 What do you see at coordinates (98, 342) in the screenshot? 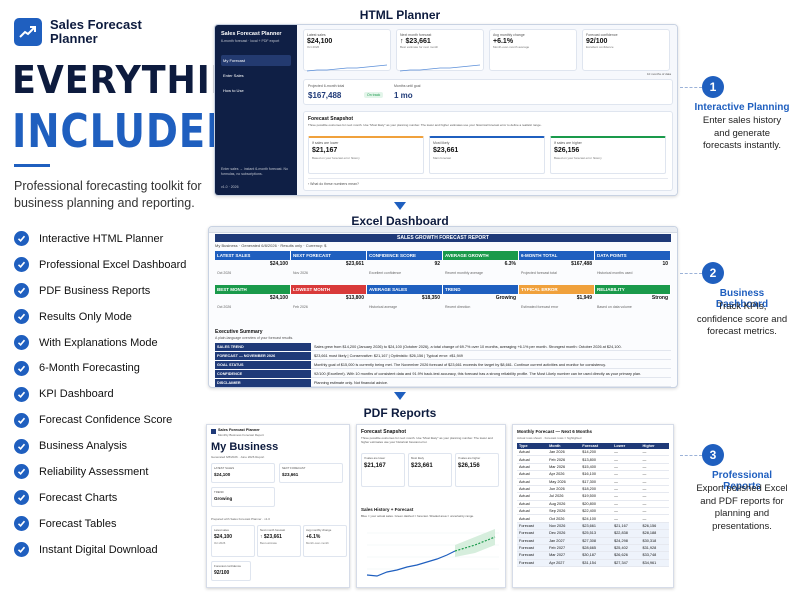
I see `feature-label: With Explanations Mode` at bounding box center [98, 342].